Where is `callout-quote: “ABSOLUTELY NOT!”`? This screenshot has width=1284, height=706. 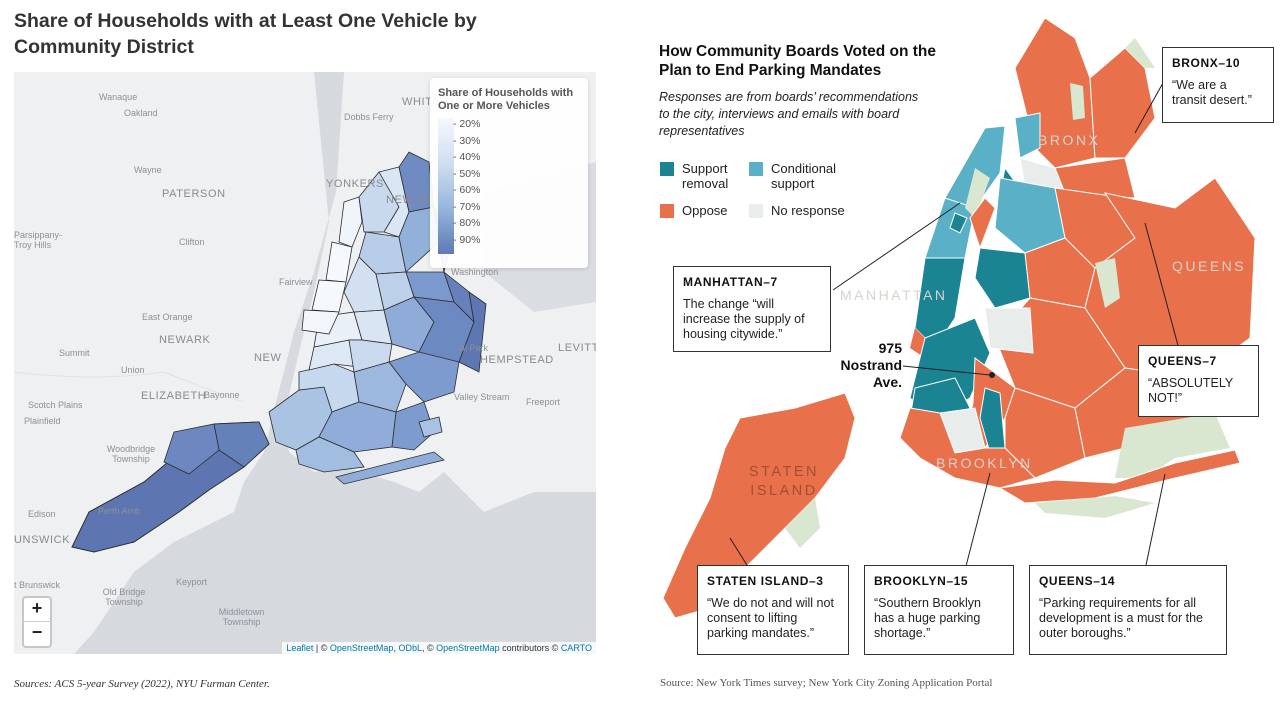 callout-quote: “ABSOLUTELY NOT!” is located at coordinates (1190, 390).